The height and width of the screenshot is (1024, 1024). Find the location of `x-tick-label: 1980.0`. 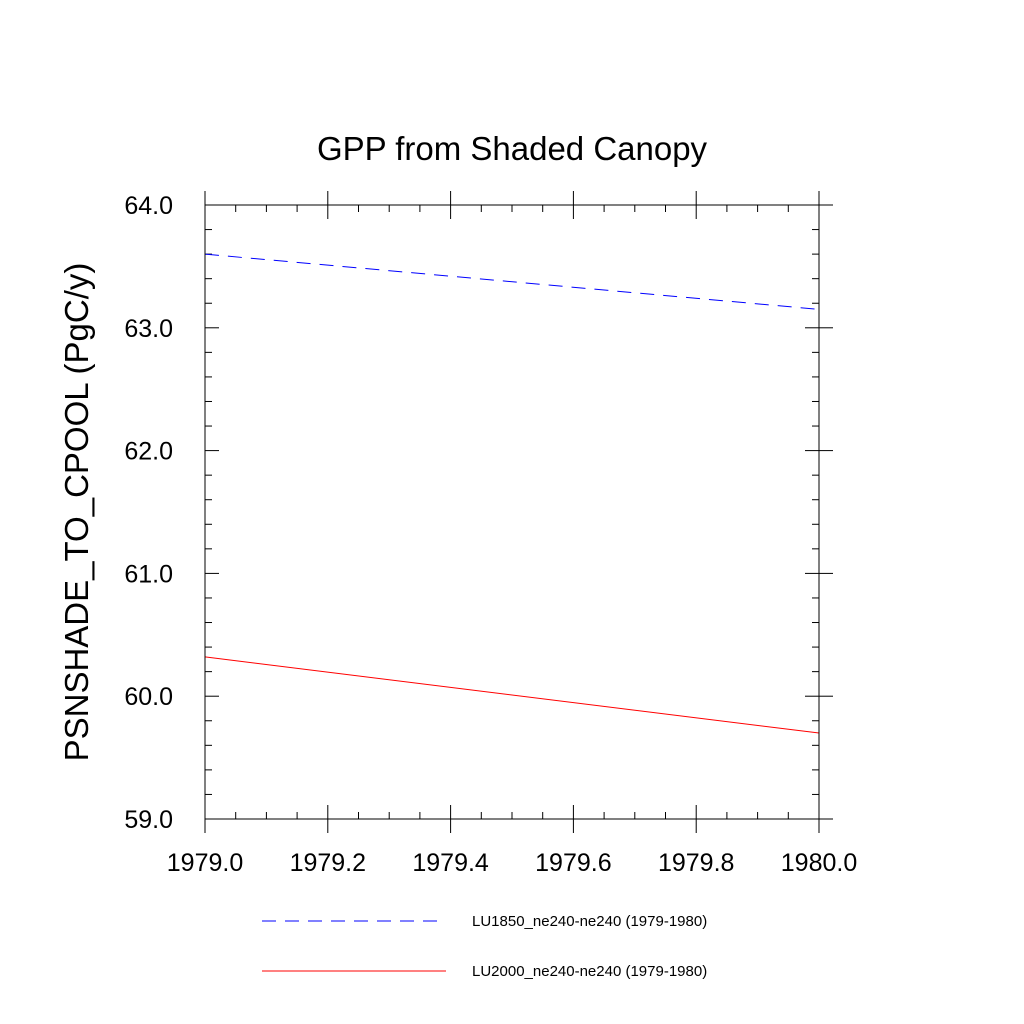

x-tick-label: 1980.0 is located at coordinates (819, 863).